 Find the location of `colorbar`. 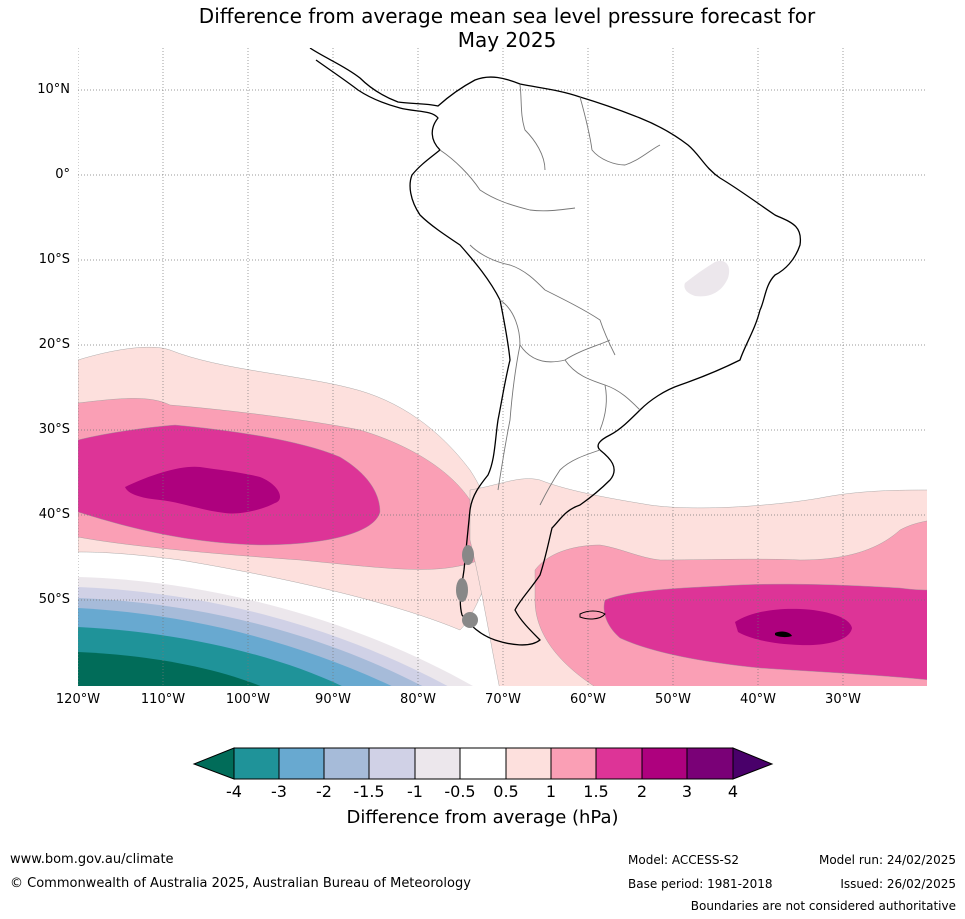

colorbar is located at coordinates (483, 763).